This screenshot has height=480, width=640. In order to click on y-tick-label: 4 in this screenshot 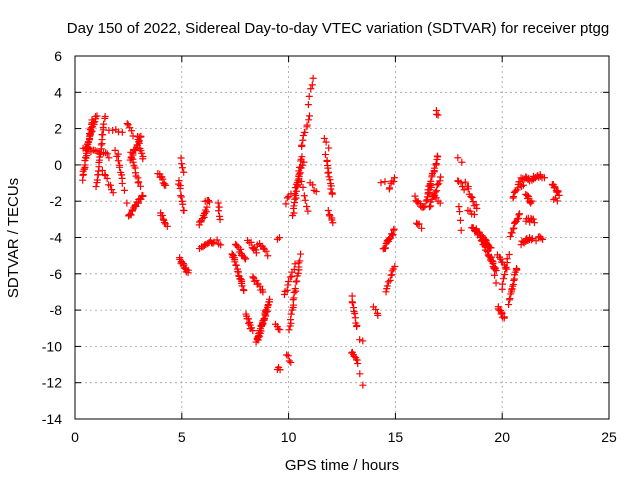, I will do `click(58, 92)`.